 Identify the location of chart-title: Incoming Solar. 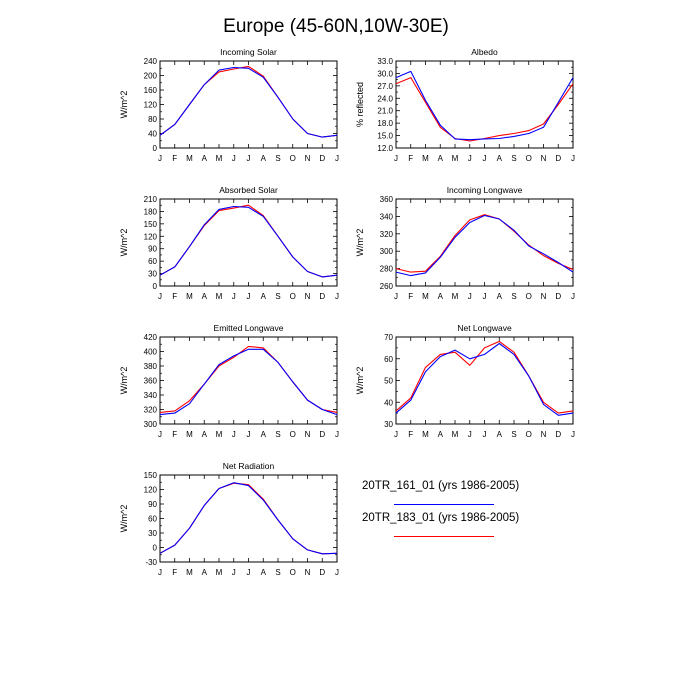
(248, 52).